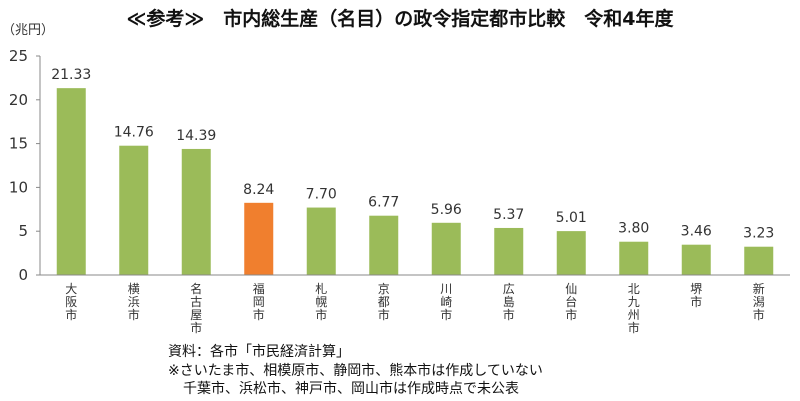 Image resolution: width=800 pixels, height=401 pixels. I want to click on y-axis-unit-label: （兆円）, so click(28, 30).